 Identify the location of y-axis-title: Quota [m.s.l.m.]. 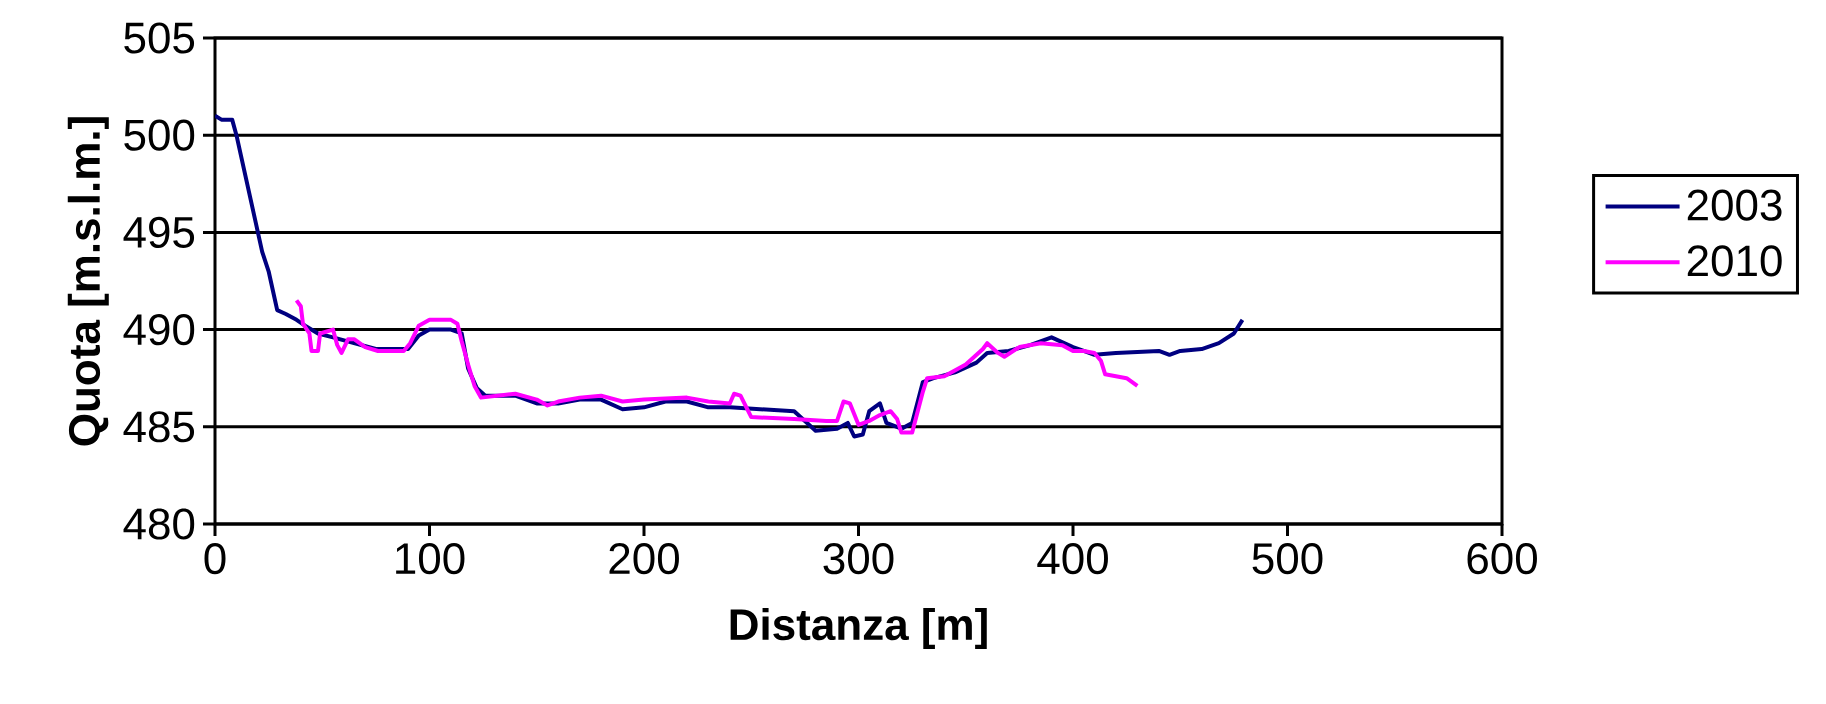
(88, 281).